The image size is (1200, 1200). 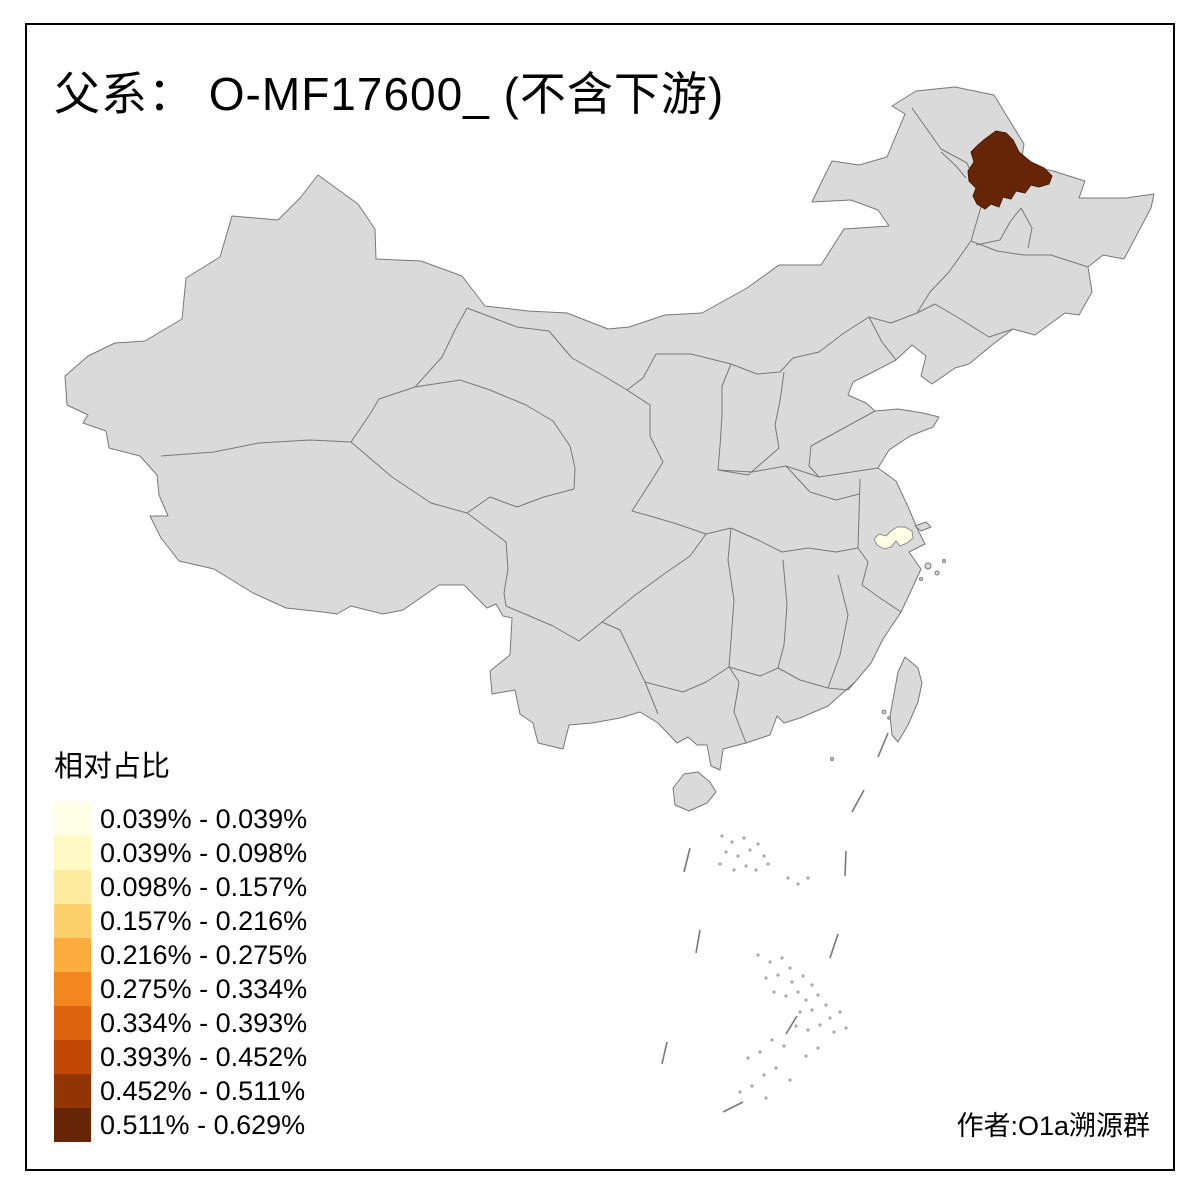 I want to click on dongsha-island-dot, so click(x=832, y=759).